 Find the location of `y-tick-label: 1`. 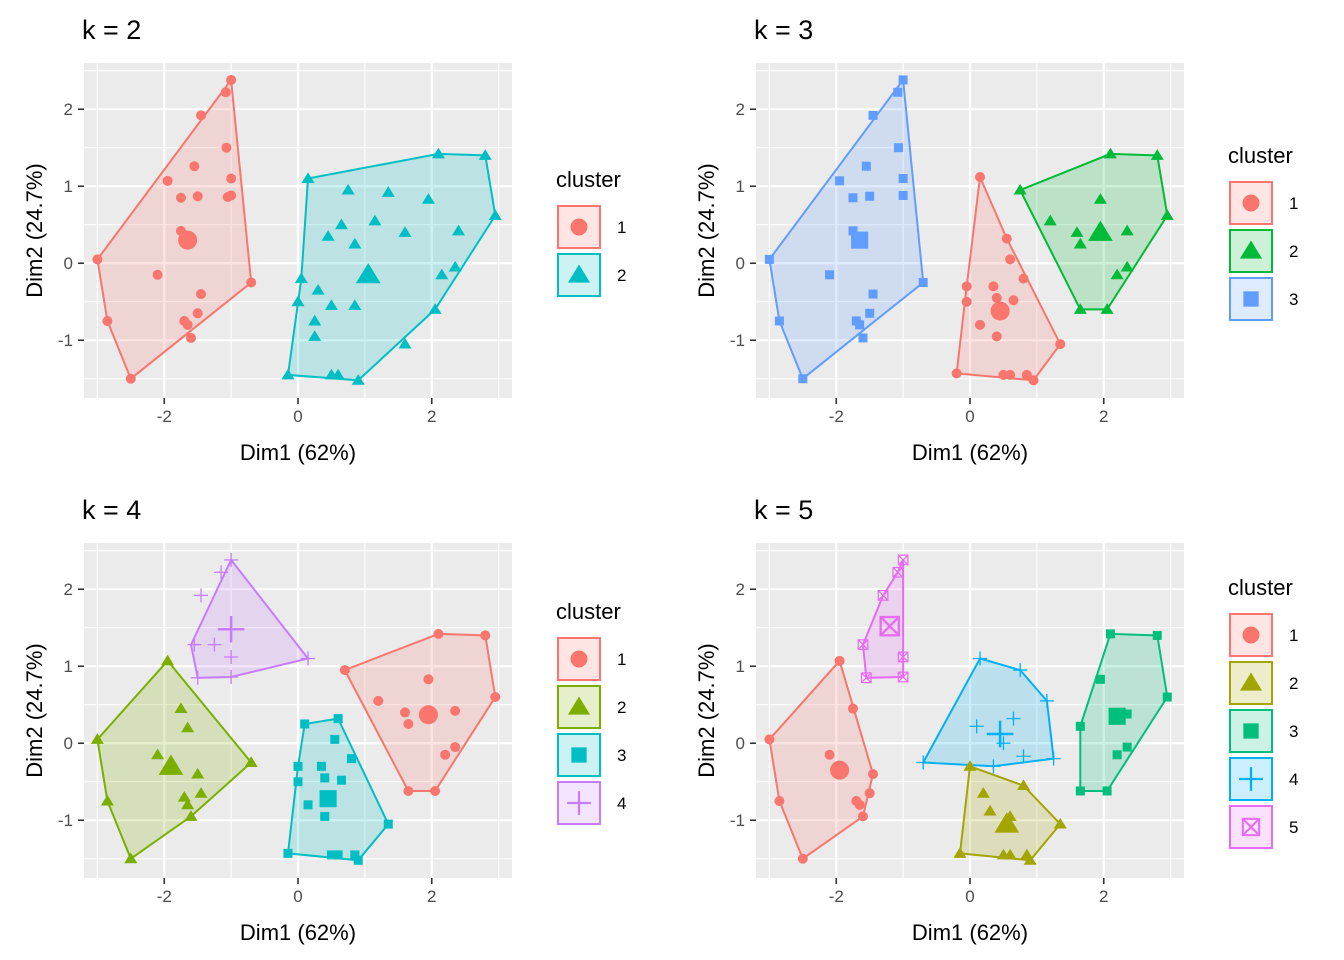

y-tick-label: 1 is located at coordinates (740, 186).